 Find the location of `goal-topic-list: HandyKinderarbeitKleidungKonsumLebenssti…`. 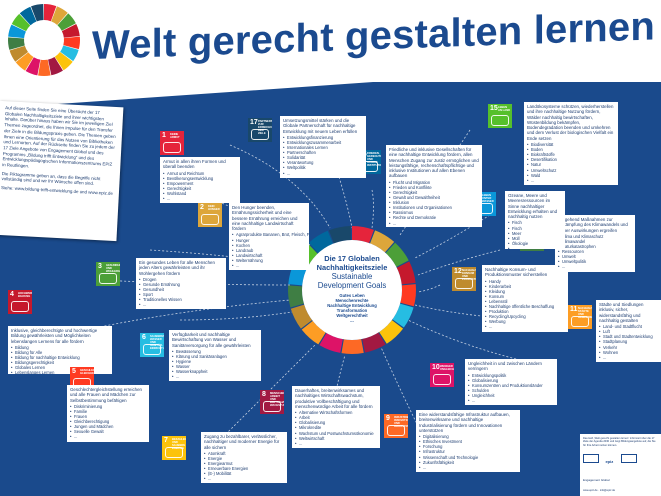

goal-topic-list: HandyKinderarbeitKleidungKonsumLebenssti… is located at coordinates (525, 304).